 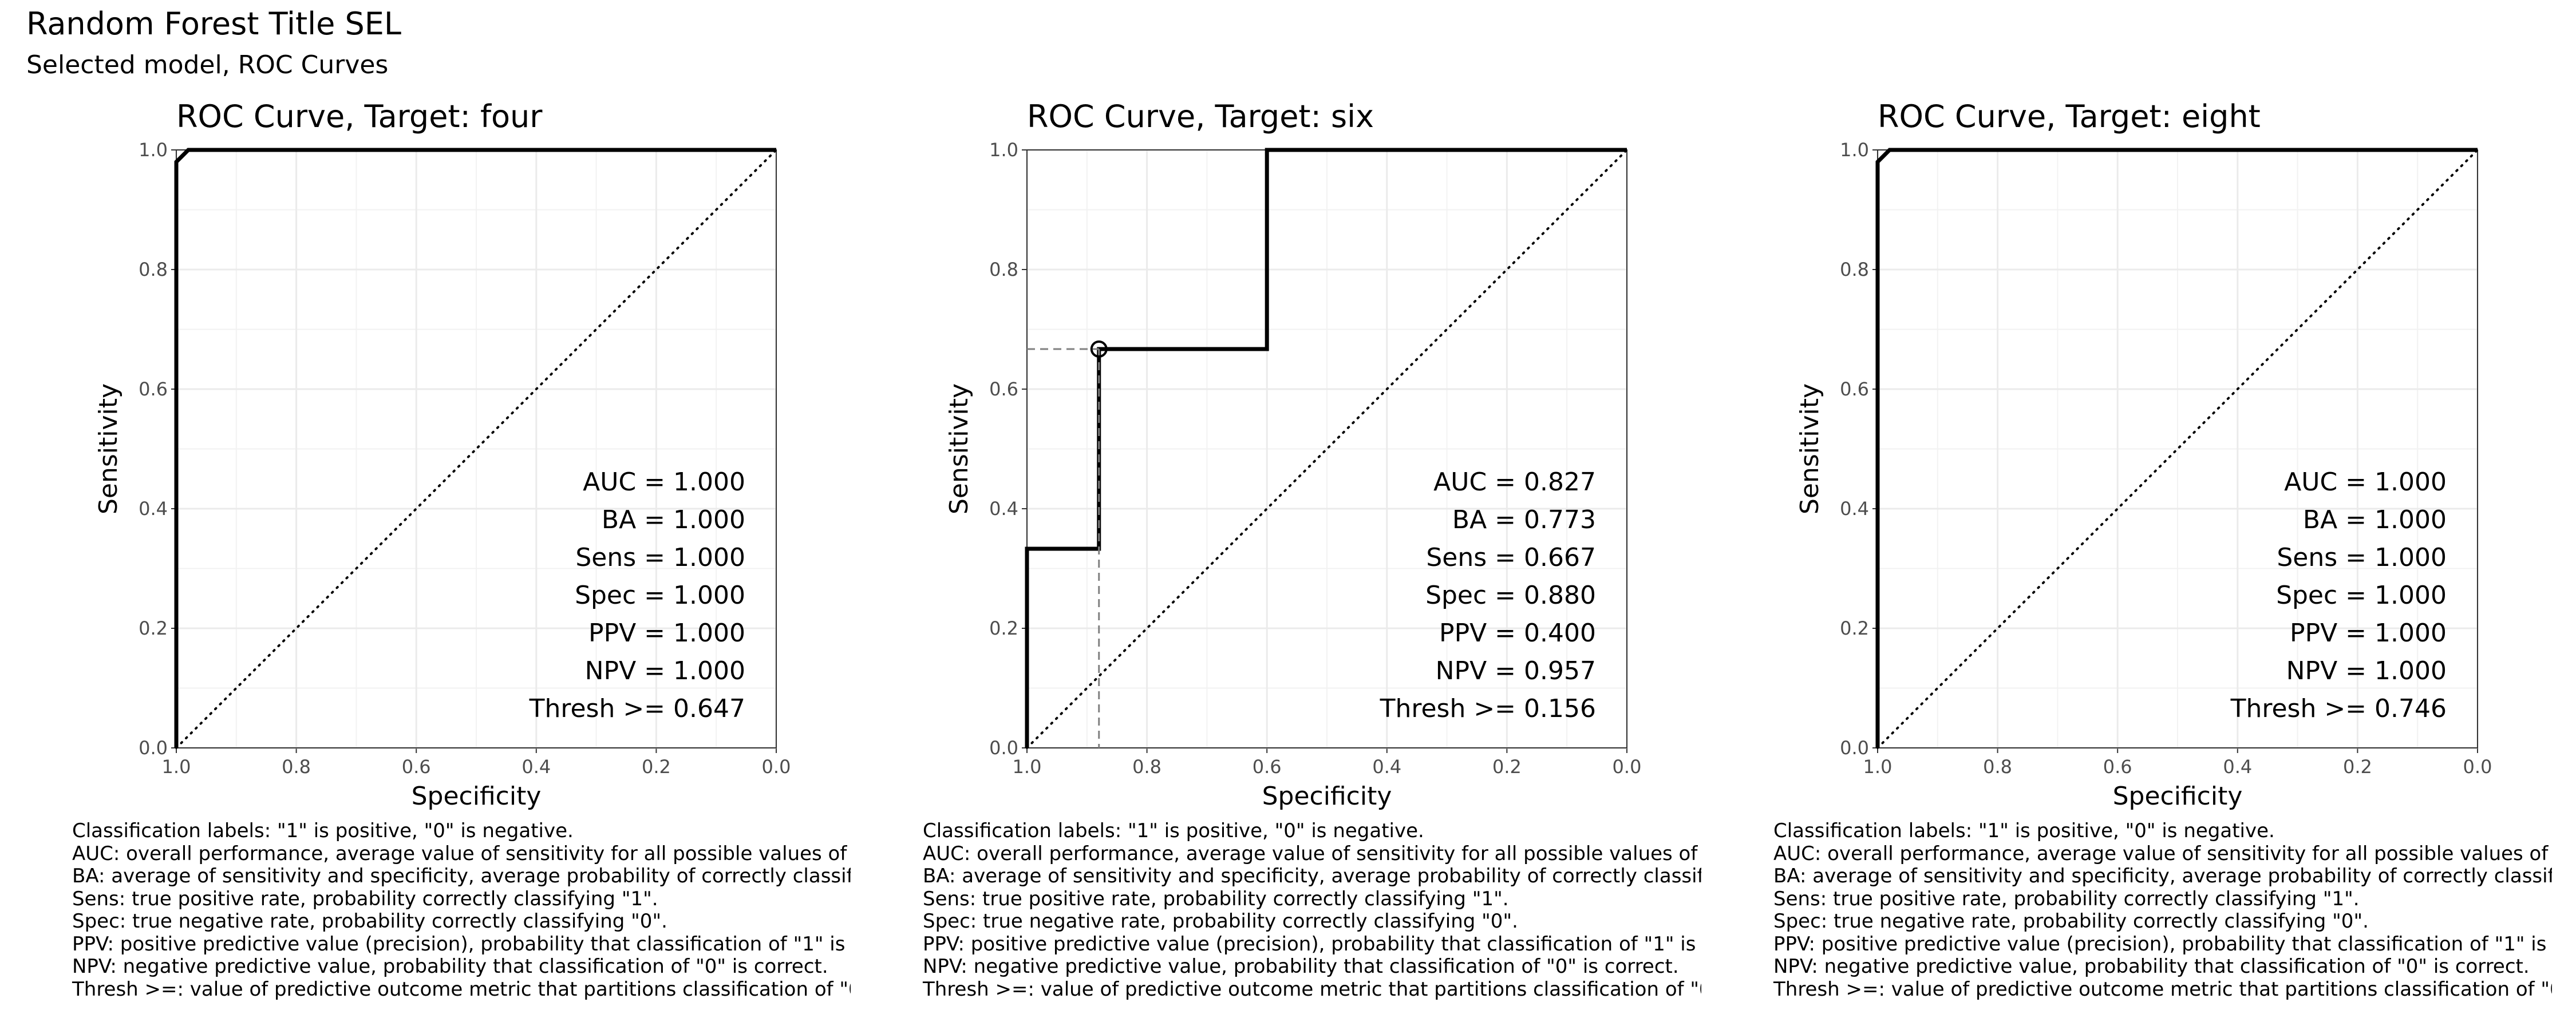 I want to click on figure-subtitle: Selected model, ROC Curves, so click(x=207, y=65).